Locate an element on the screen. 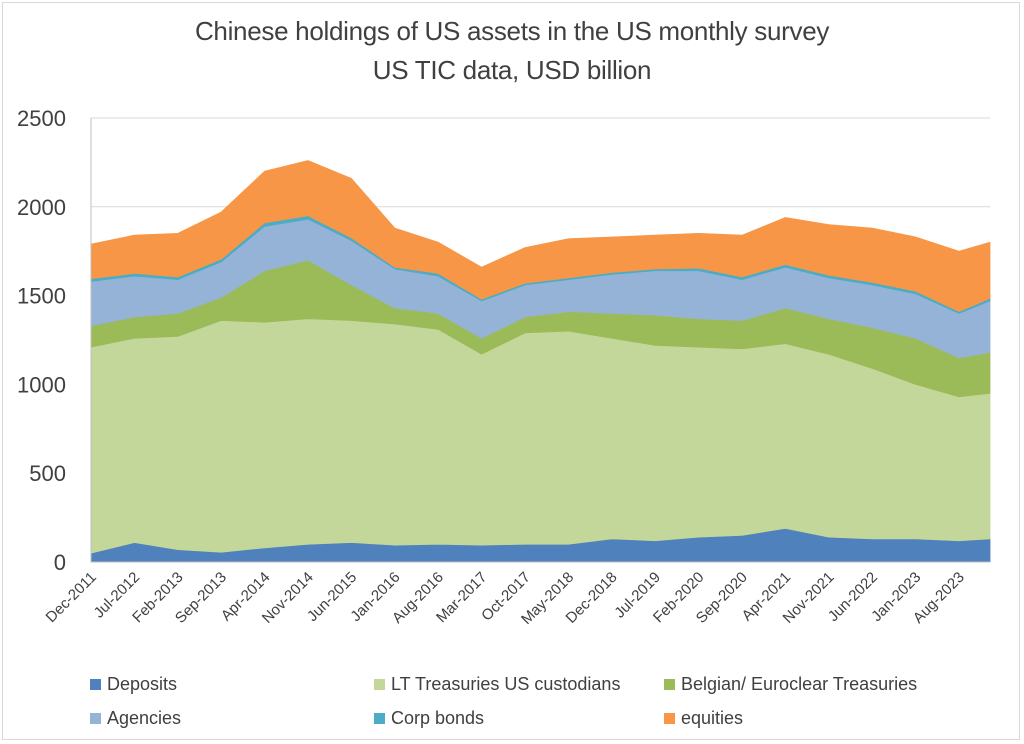 The image size is (1024, 744). legend-label: Corp bonds is located at coordinates (438, 718).